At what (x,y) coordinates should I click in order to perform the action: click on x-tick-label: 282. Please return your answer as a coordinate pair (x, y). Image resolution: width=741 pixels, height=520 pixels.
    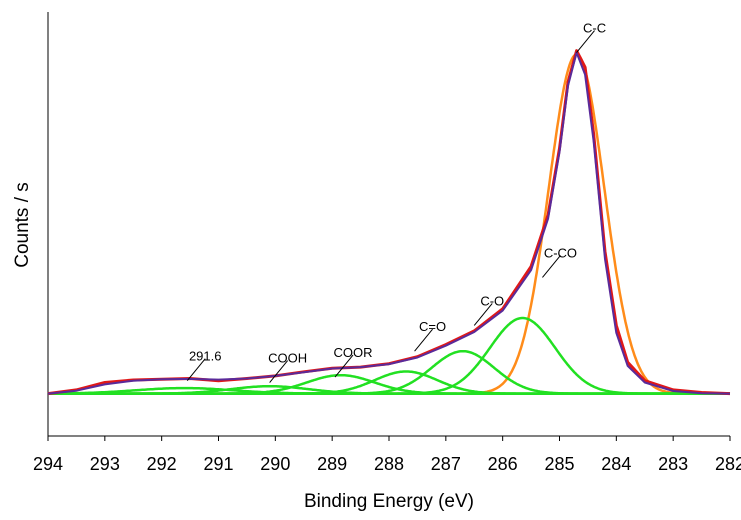
    Looking at the image, I should click on (728, 464).